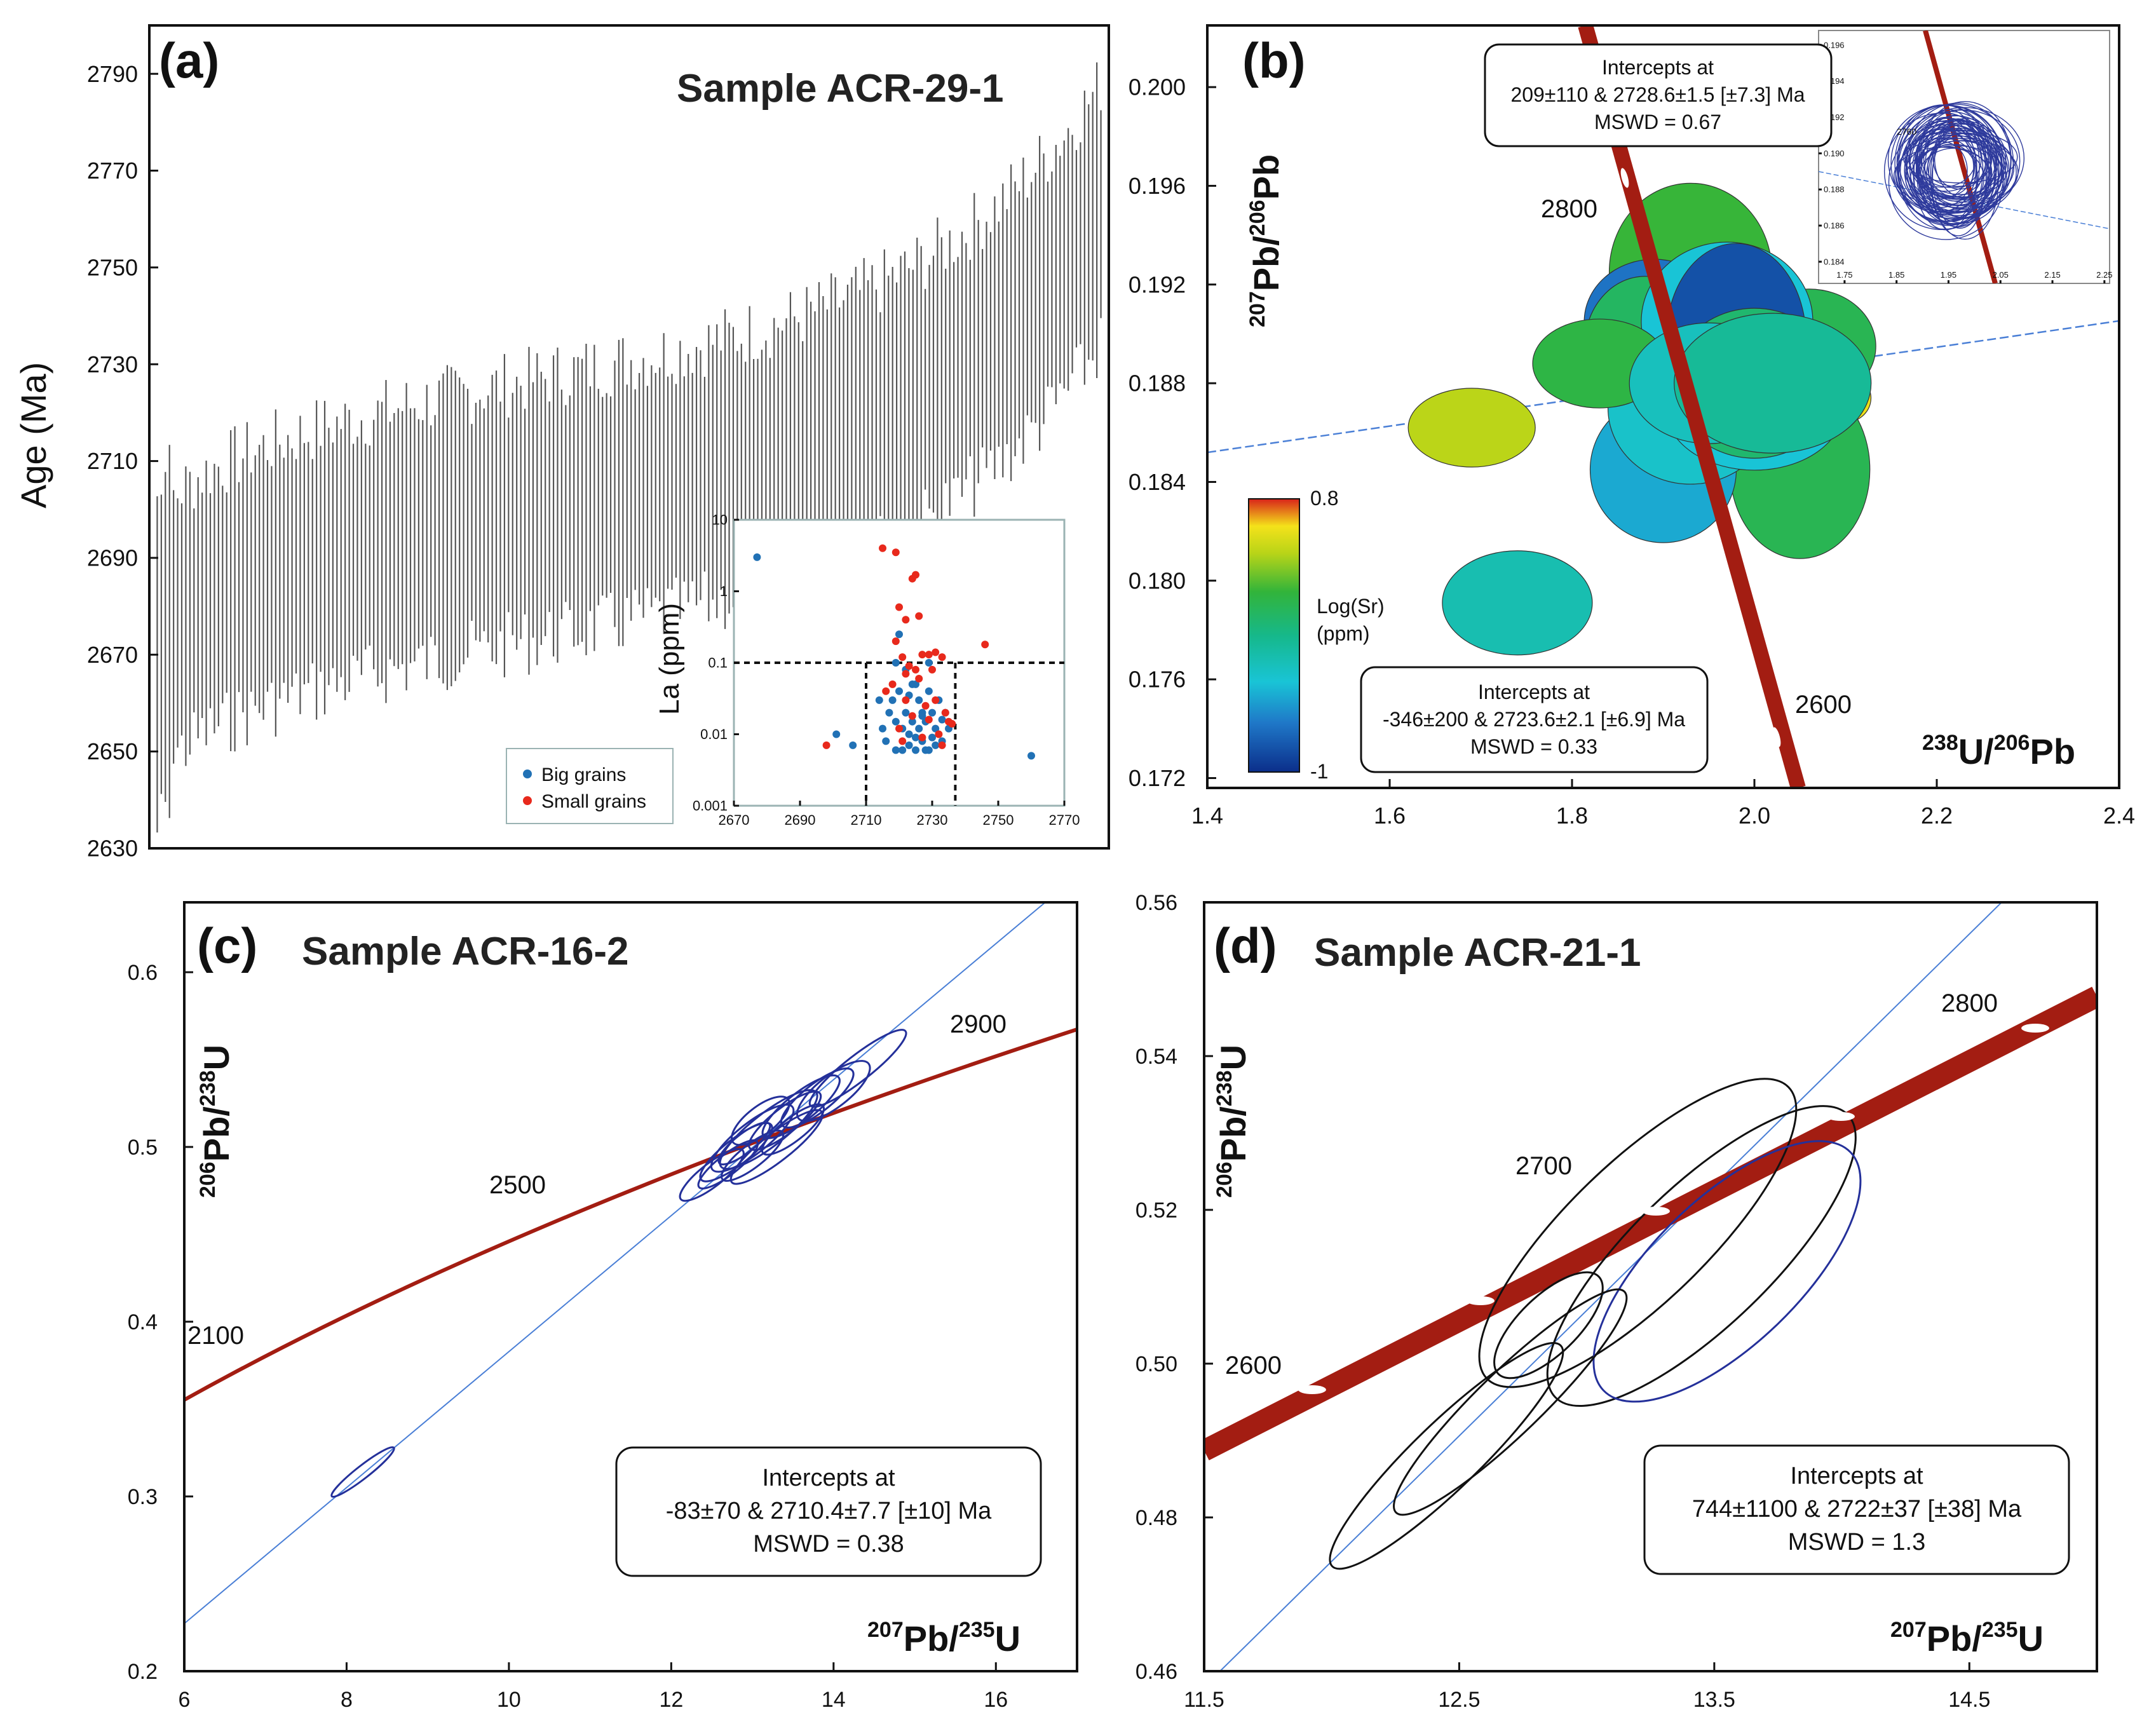 The image size is (2149, 1736). Describe the element at coordinates (1834, 226) in the screenshot. I see `y-tick-label: 0.186` at that location.